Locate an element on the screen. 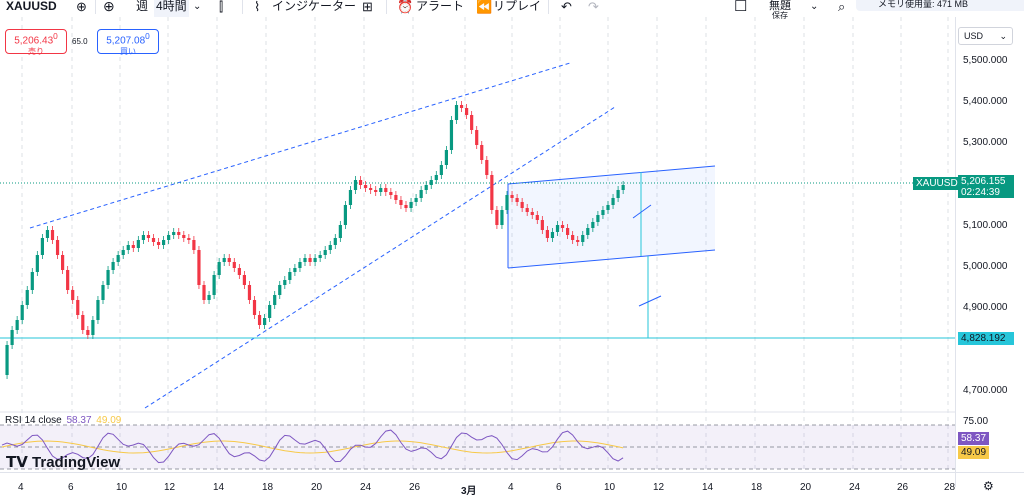 The image size is (1024, 499). replay-button: リプレイ is located at coordinates (517, 6).